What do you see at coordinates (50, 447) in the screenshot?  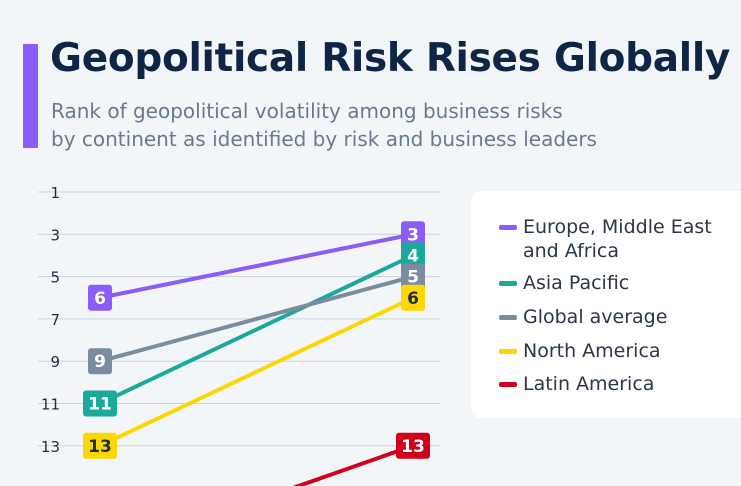 I see `y-tick-label-13: 13` at bounding box center [50, 447].